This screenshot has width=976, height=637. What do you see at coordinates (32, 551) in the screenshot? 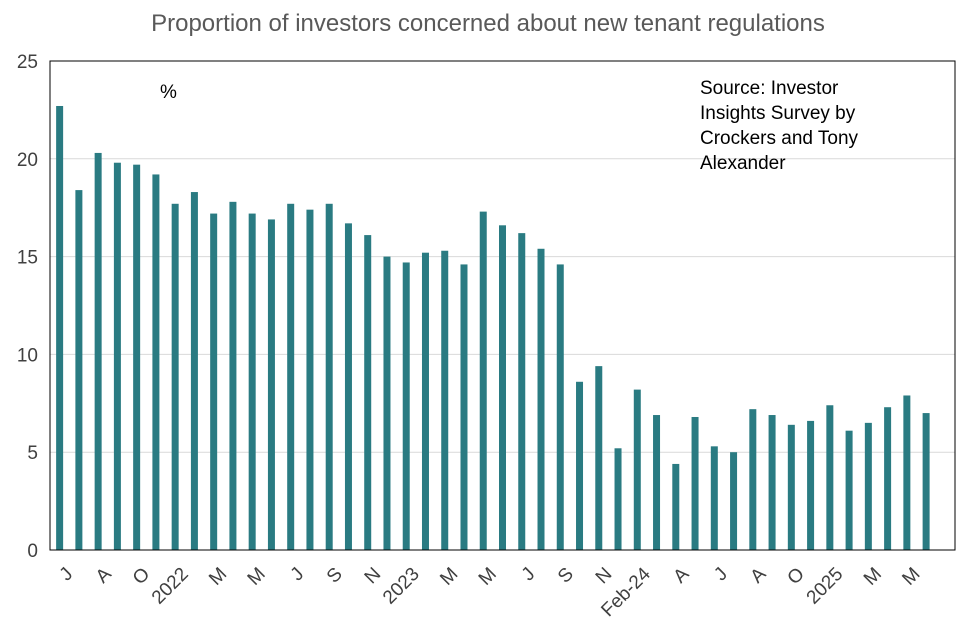
I see `y-tick-label: 0` at bounding box center [32, 551].